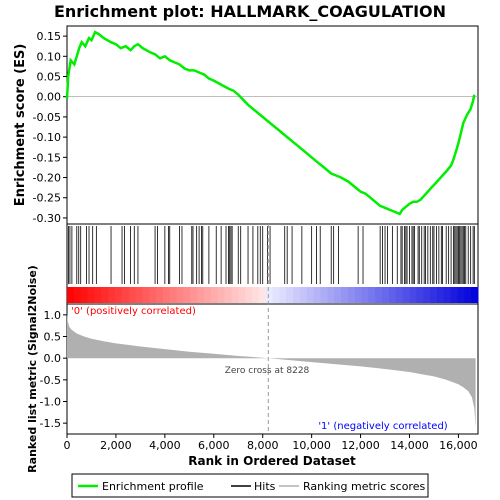  What do you see at coordinates (47, 218) in the screenshot?
I see `es-y-tick-label: -0.30` at bounding box center [47, 218].